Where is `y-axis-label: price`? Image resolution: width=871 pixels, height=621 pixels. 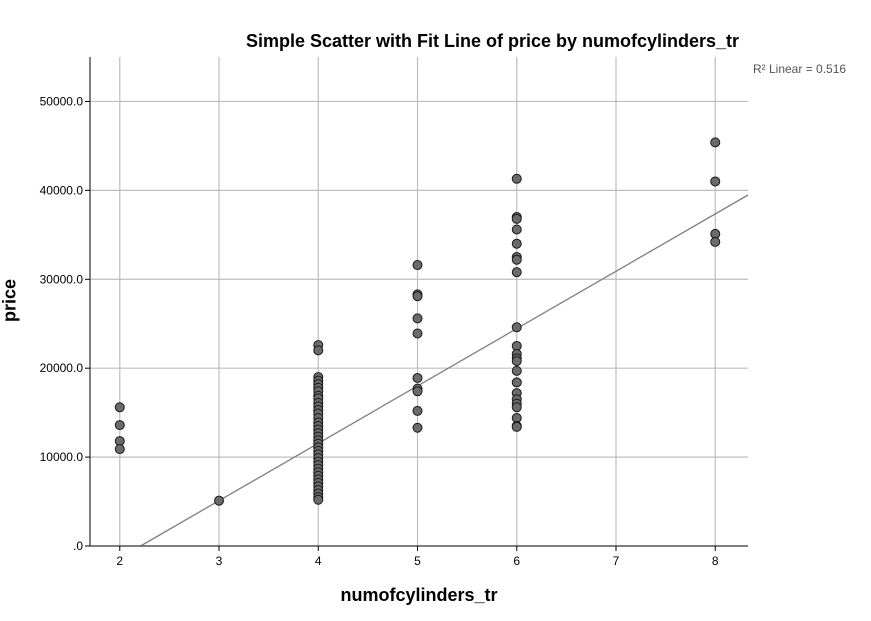 y-axis-label: price is located at coordinates (10, 300).